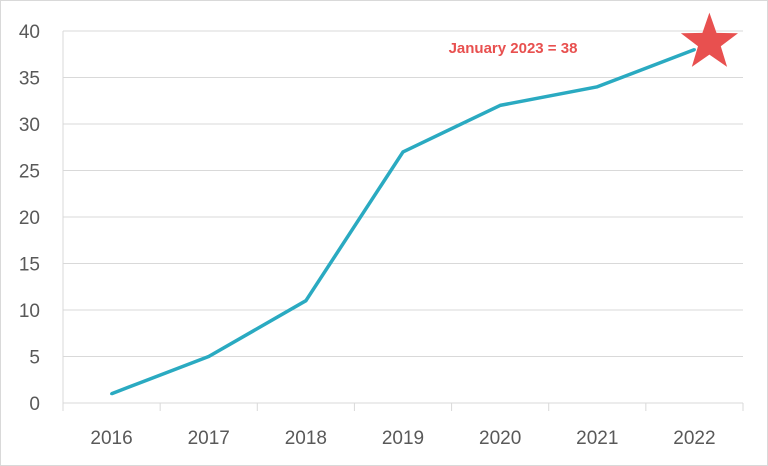 The image size is (768, 466). Describe the element at coordinates (513, 48) in the screenshot. I see `annotation-label: January 2023 = 38` at that location.